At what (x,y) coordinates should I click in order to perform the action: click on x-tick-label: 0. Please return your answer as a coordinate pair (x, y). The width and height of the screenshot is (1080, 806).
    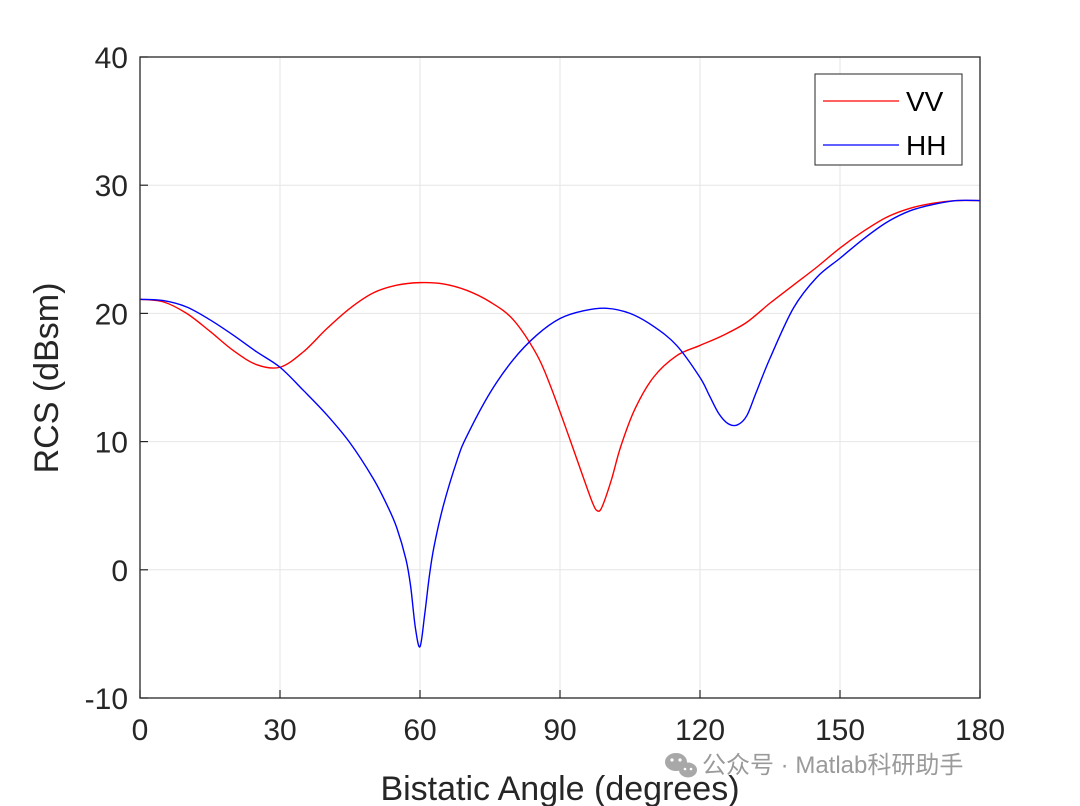
    Looking at the image, I should click on (140, 730).